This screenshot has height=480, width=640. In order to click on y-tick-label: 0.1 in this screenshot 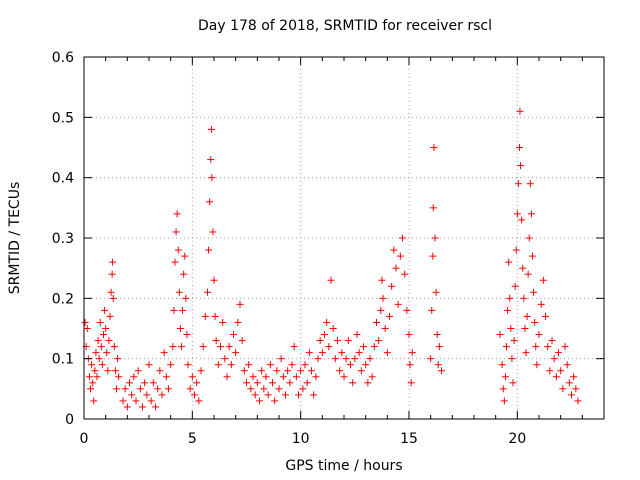, I will do `click(63, 360)`.